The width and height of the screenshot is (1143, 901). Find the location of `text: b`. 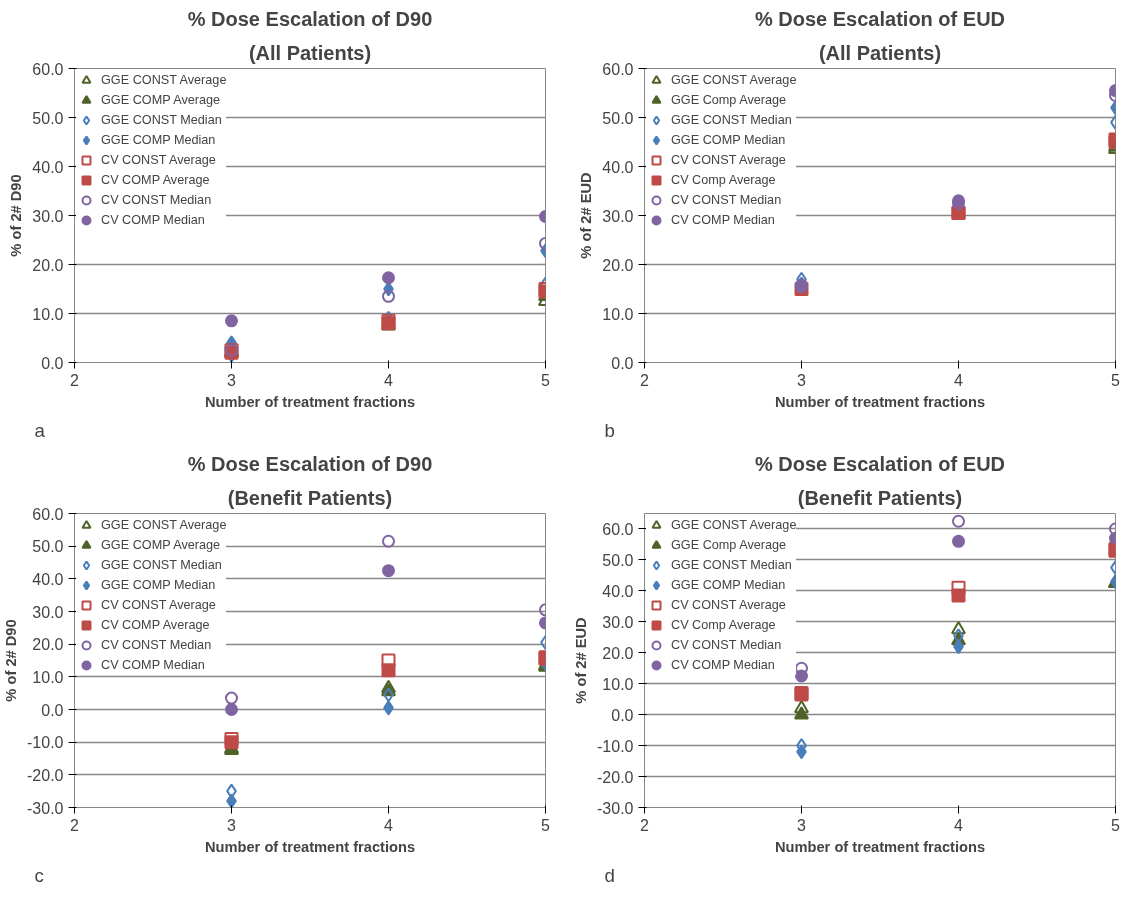

text: b is located at coordinates (609, 430).